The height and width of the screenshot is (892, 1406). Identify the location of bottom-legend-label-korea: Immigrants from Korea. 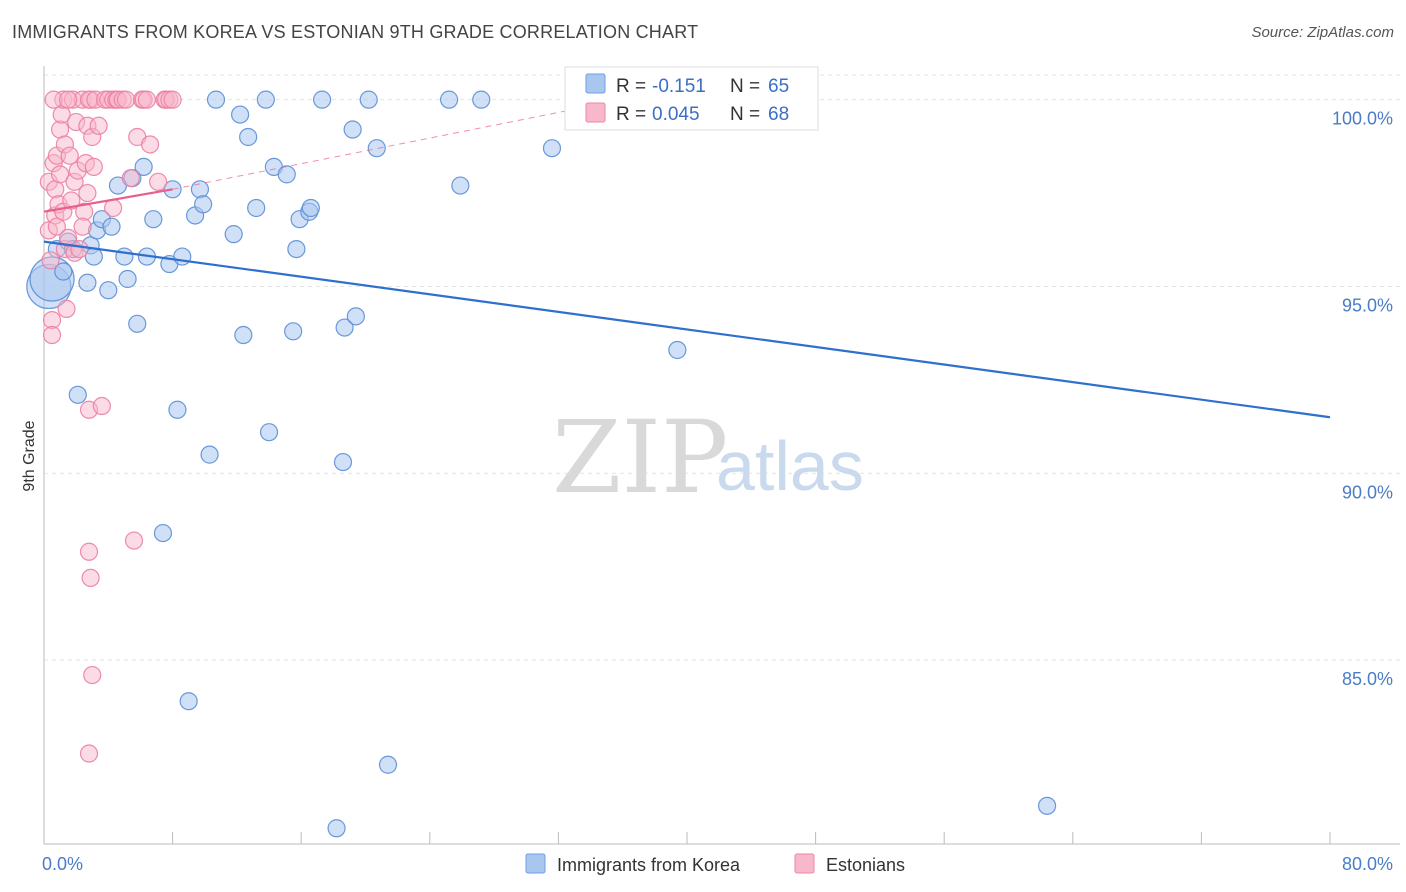
(649, 865).